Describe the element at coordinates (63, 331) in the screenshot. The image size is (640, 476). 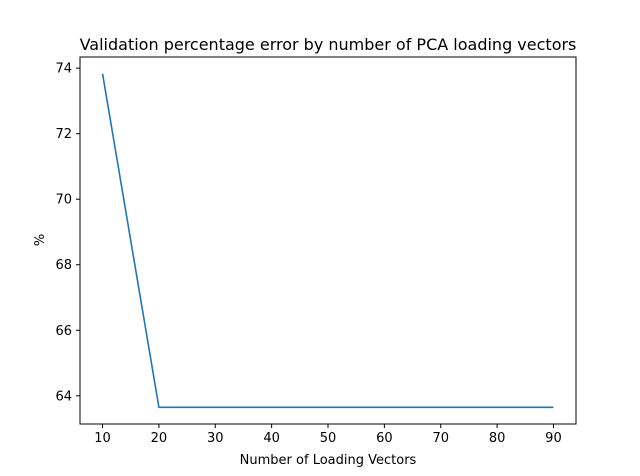
I see `y-tick-label: 66` at that location.